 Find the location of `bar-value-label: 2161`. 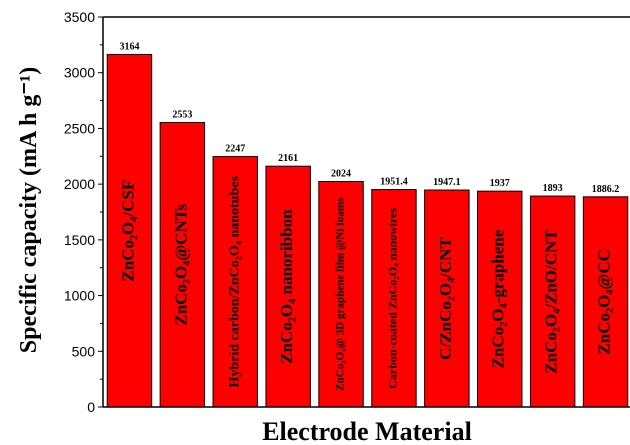

bar-value-label: 2161 is located at coordinates (288, 158).